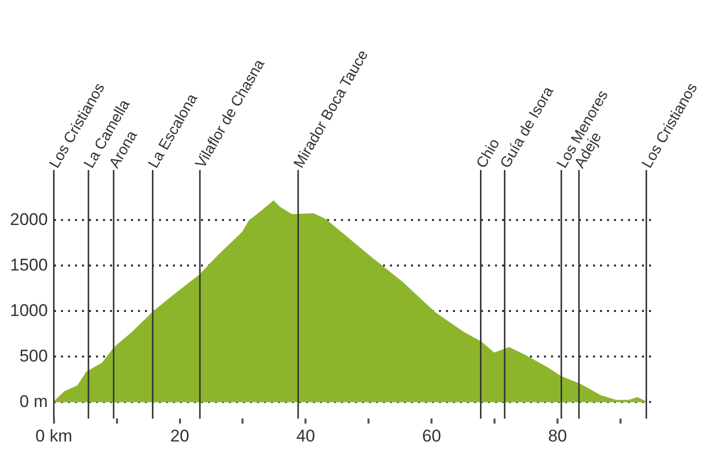  Describe the element at coordinates (29, 264) in the screenshot. I see `y-tick-label: 1500` at that location.